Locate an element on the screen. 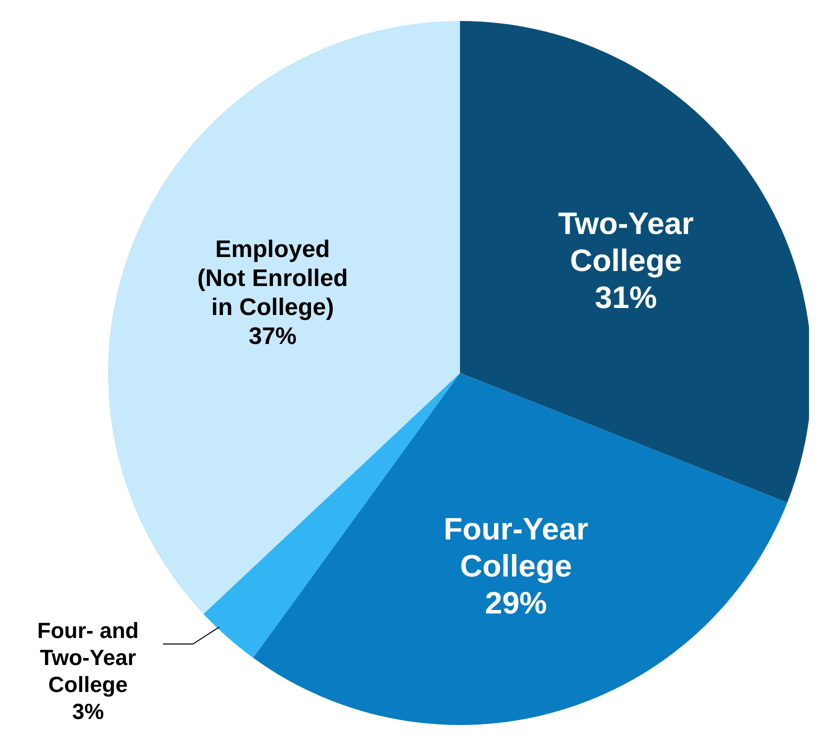 Image resolution: width=817 pixels, height=749 pixels. data-label: 31% is located at coordinates (625, 298).